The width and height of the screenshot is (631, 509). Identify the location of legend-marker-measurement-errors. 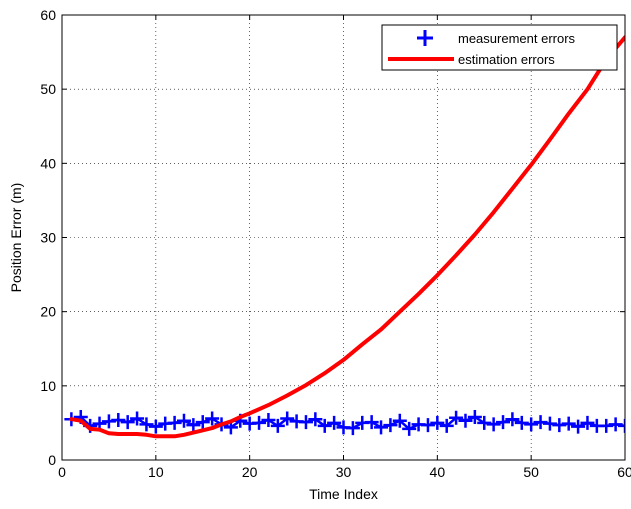
(425, 38).